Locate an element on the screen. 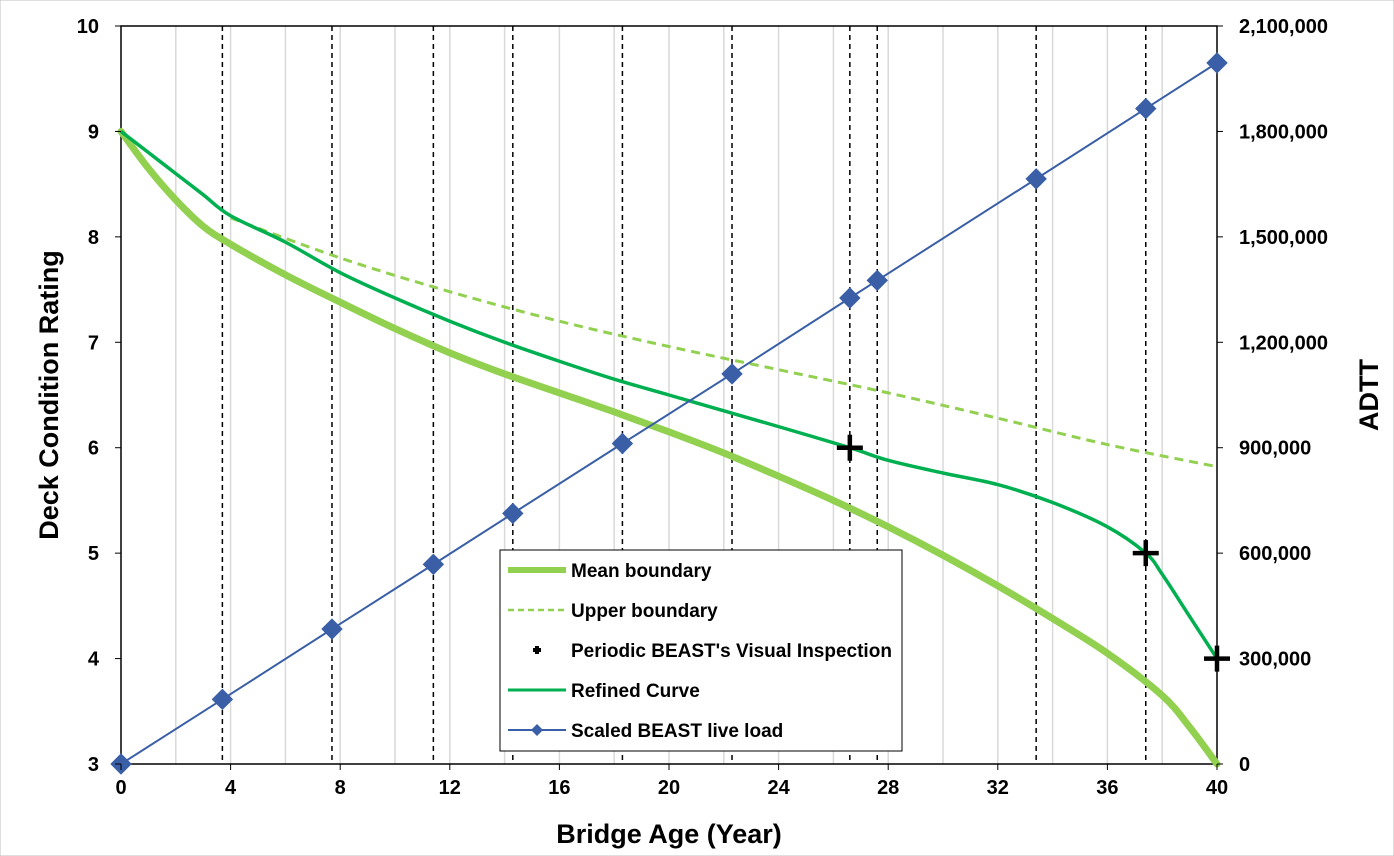 The image size is (1394, 856). x-tick-label: 16 is located at coordinates (559, 788).